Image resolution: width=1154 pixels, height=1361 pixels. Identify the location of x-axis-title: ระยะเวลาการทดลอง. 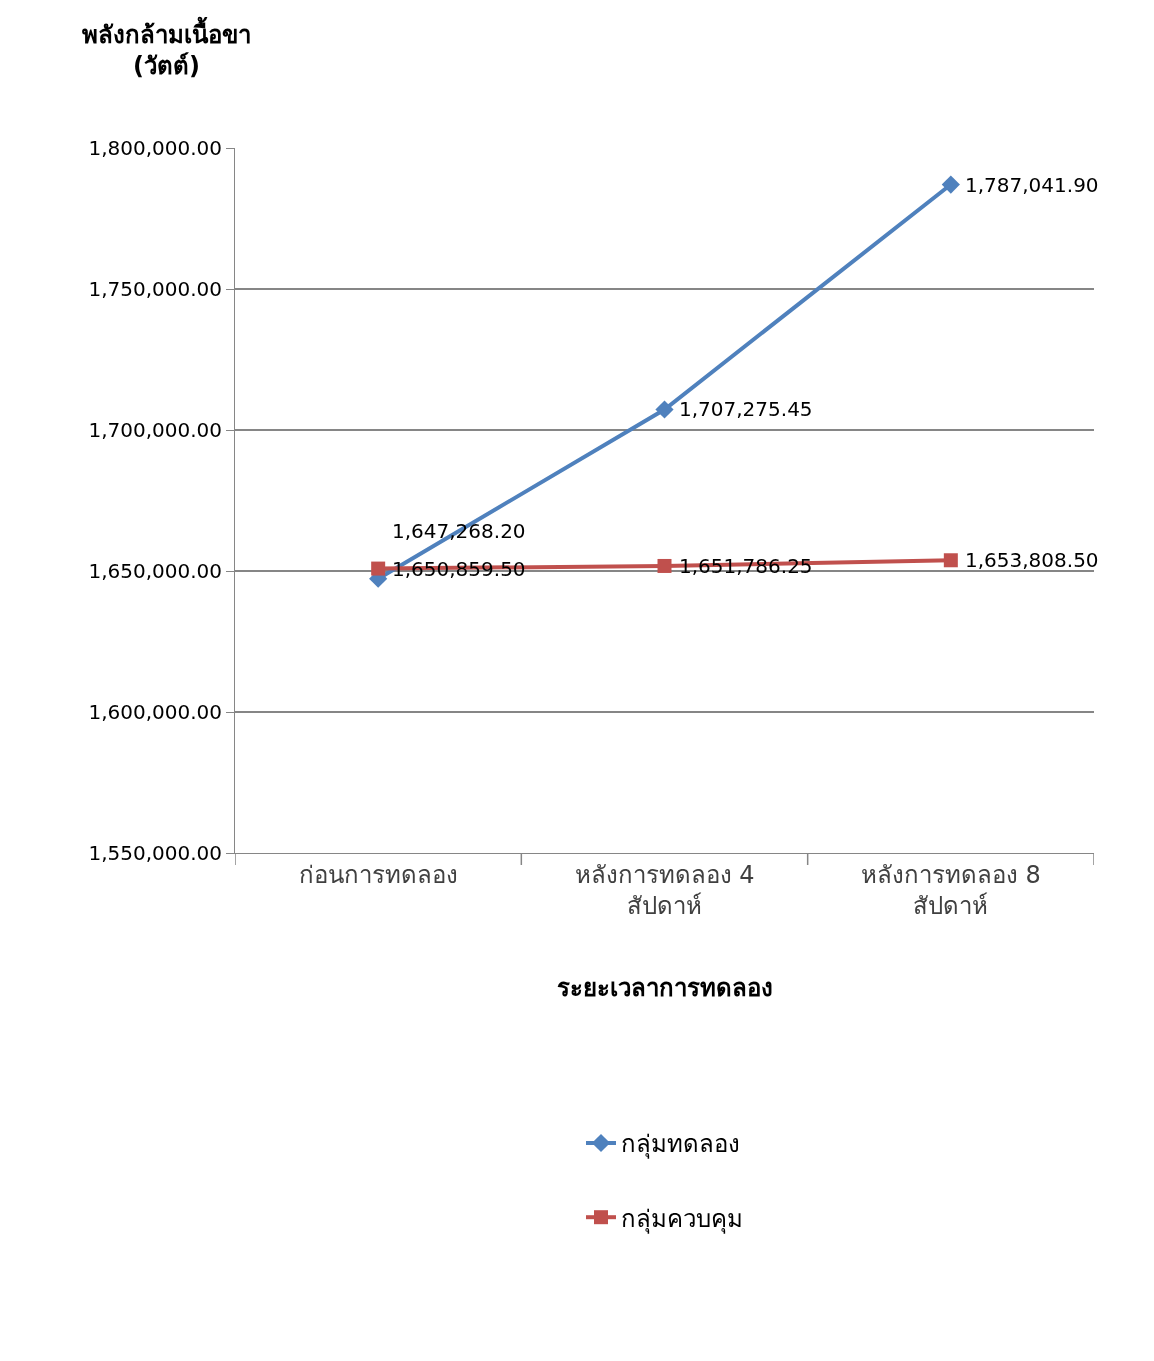
(664, 988).